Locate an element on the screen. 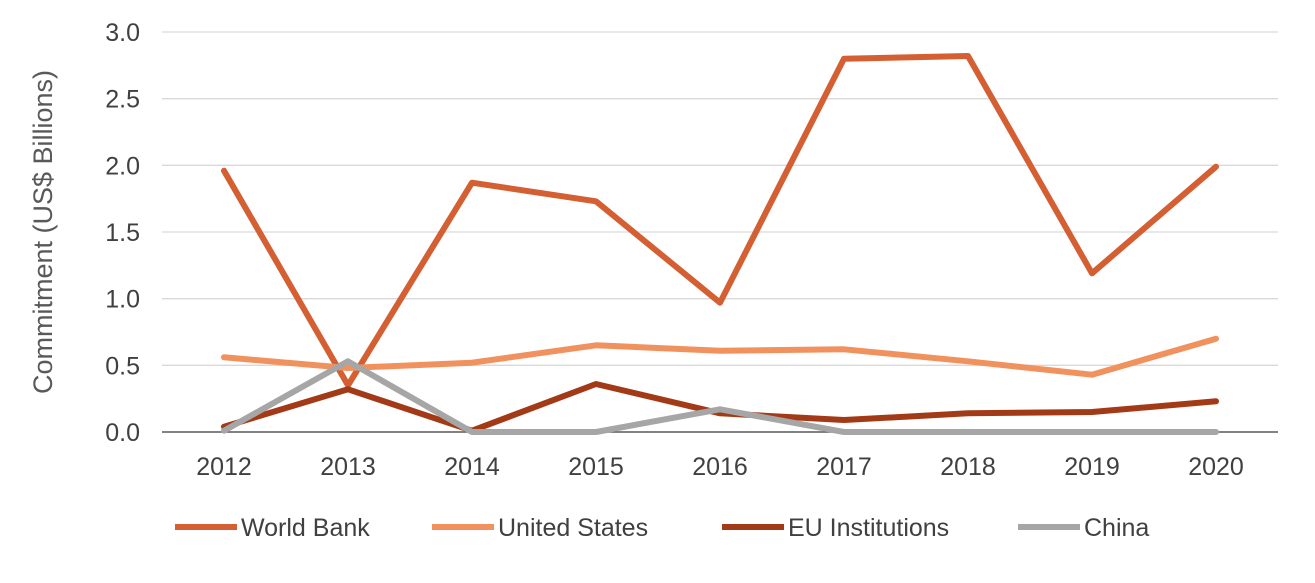  y-tick-label: 1.5 is located at coordinates (122, 233).